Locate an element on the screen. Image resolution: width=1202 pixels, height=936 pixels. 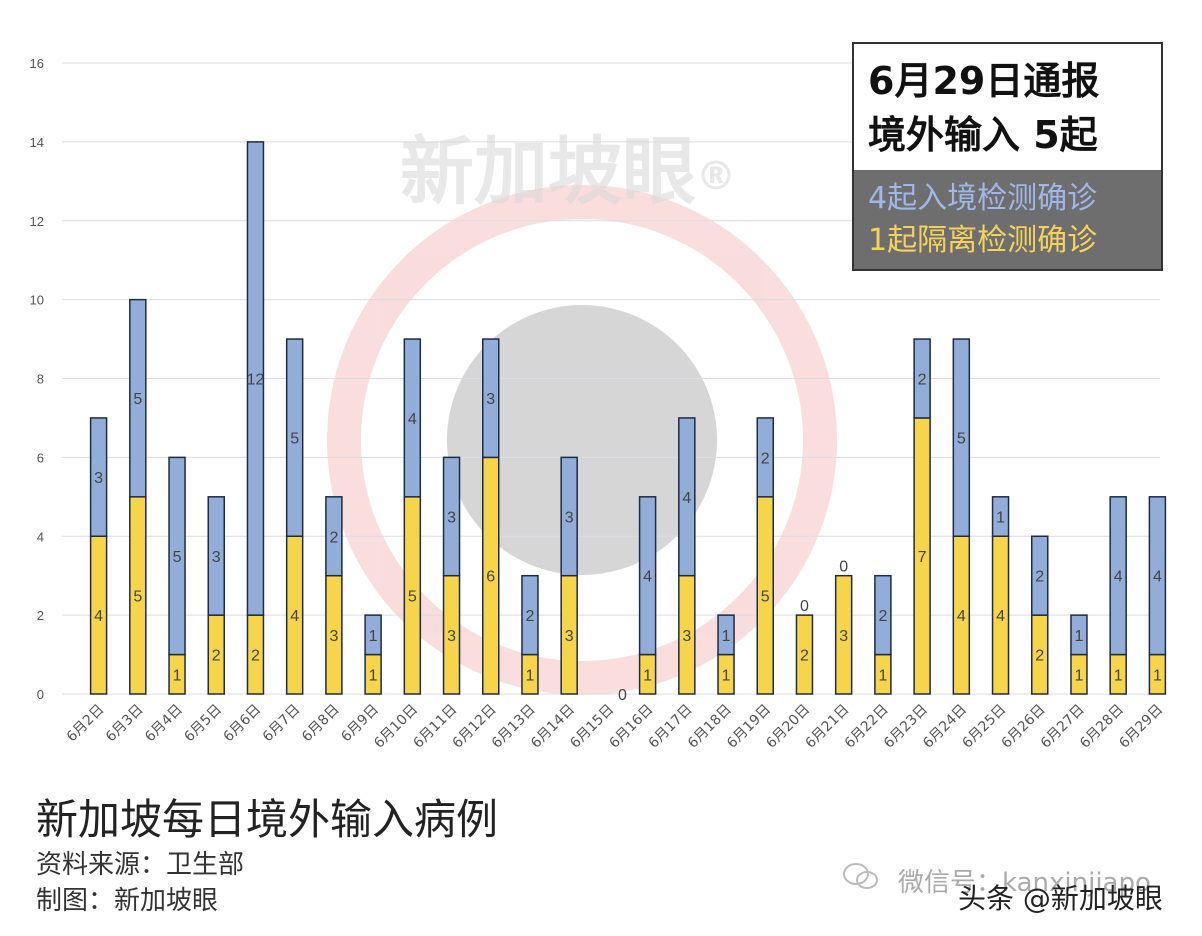
registered-mark: ® is located at coordinates (716, 176).